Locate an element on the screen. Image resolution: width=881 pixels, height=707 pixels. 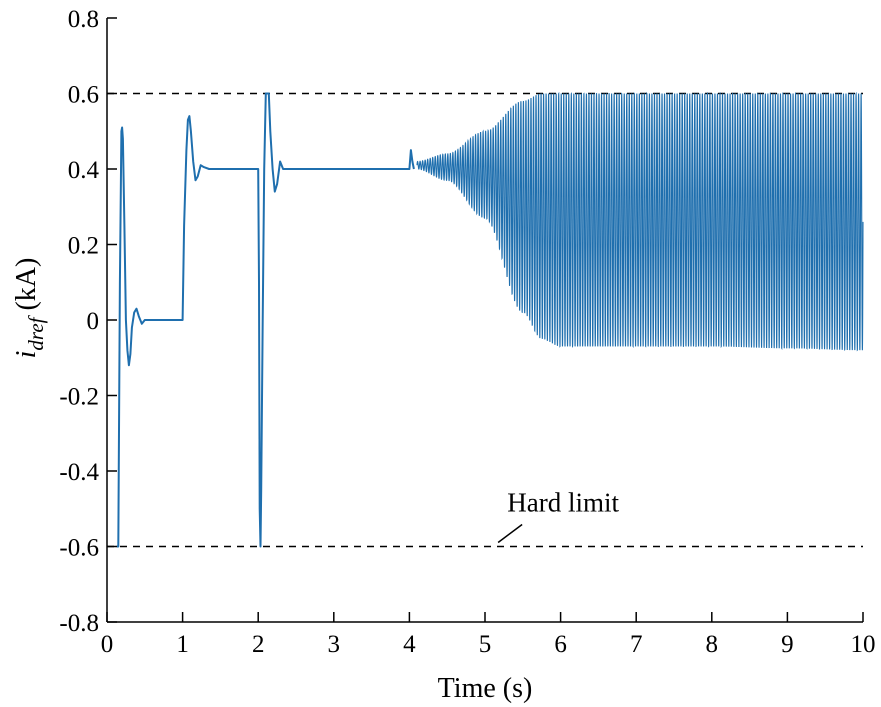
y-tick-label: -0.2 is located at coordinates (79, 397).